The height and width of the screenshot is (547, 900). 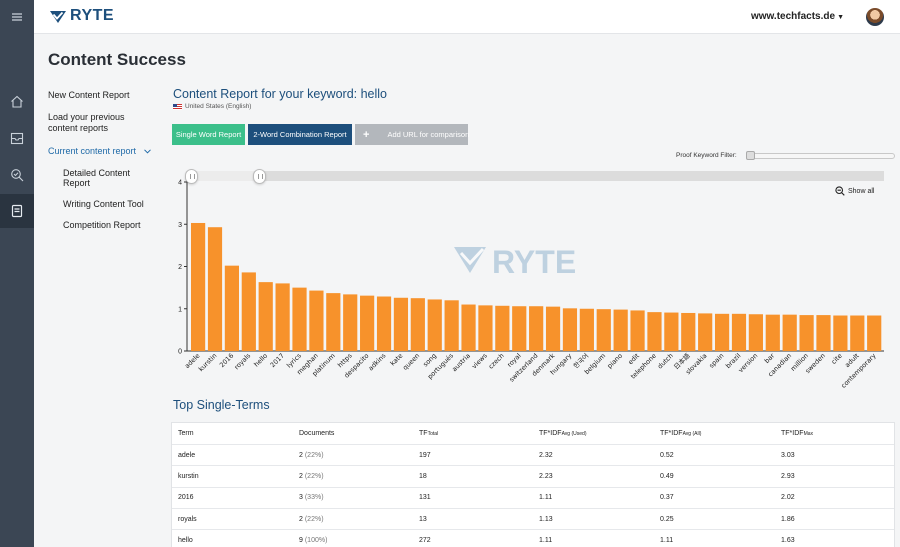 What do you see at coordinates (667, 540) in the screenshot?
I see `tfidf-avg-all-cell: 1.11` at bounding box center [667, 540].